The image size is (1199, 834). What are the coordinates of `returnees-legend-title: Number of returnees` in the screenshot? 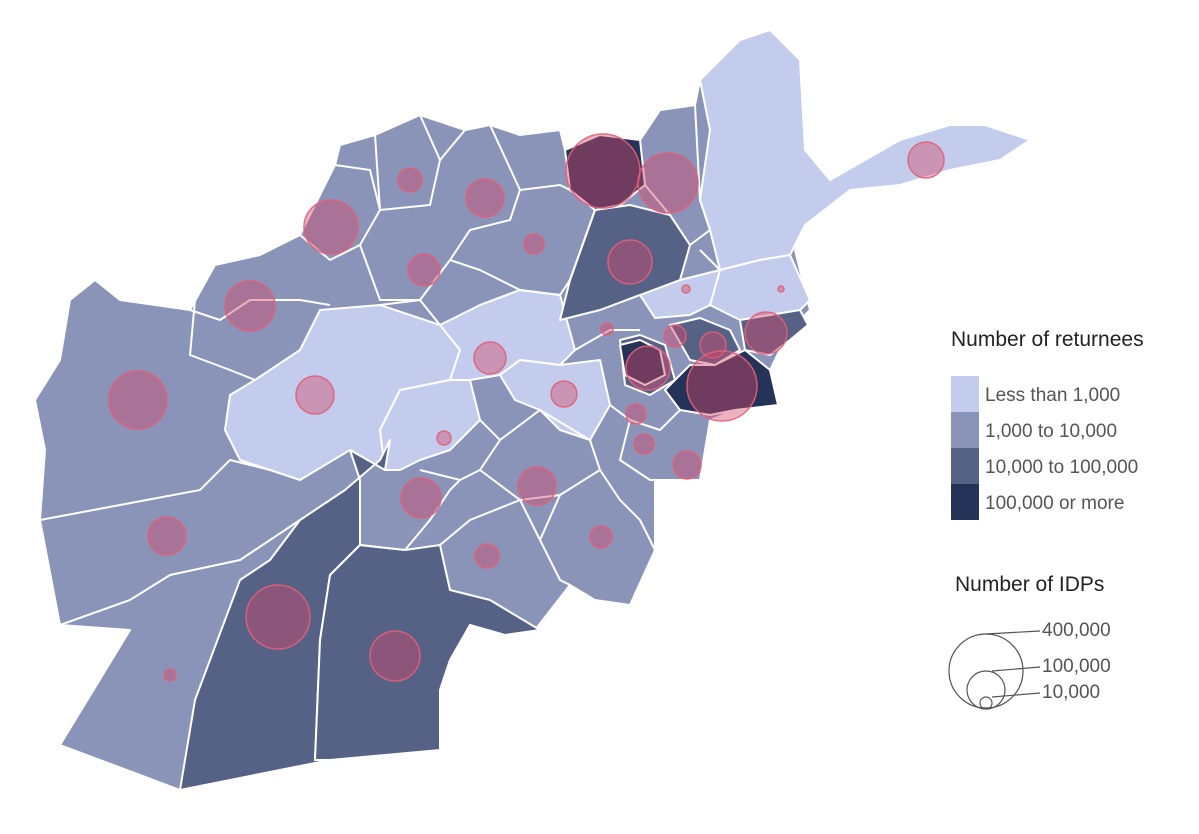 It's located at (1047, 339).